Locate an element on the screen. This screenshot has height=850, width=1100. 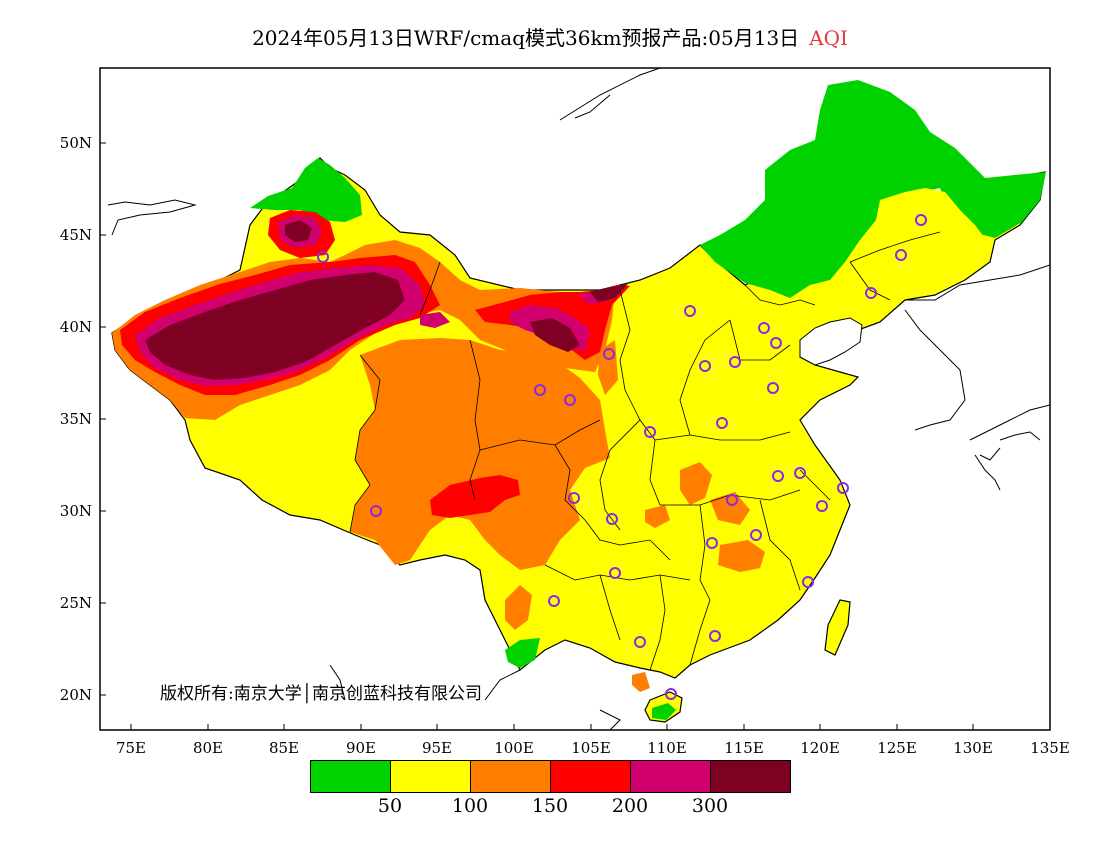
region-unhealthy-sichuan is located at coordinates (475, 496).